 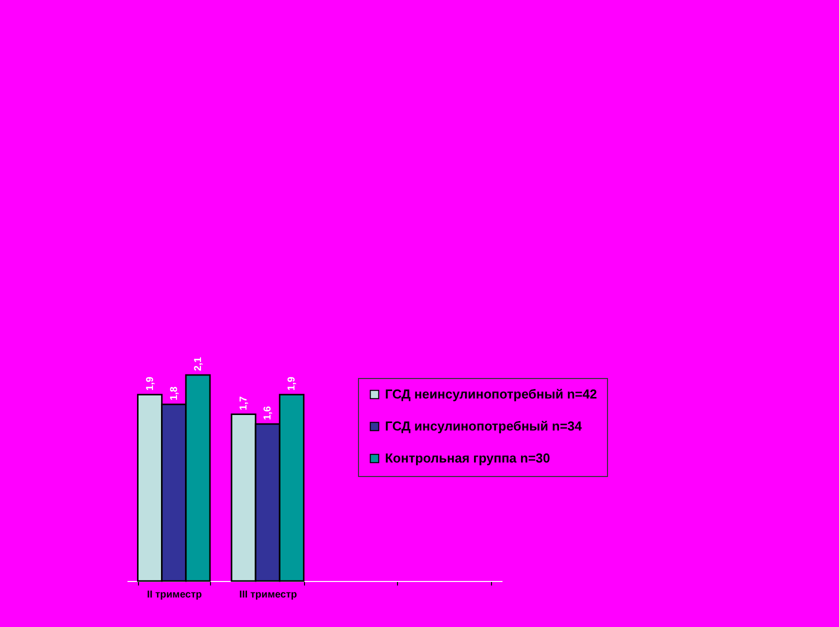 I want to click on data-label: 1,8, so click(x=174, y=393).